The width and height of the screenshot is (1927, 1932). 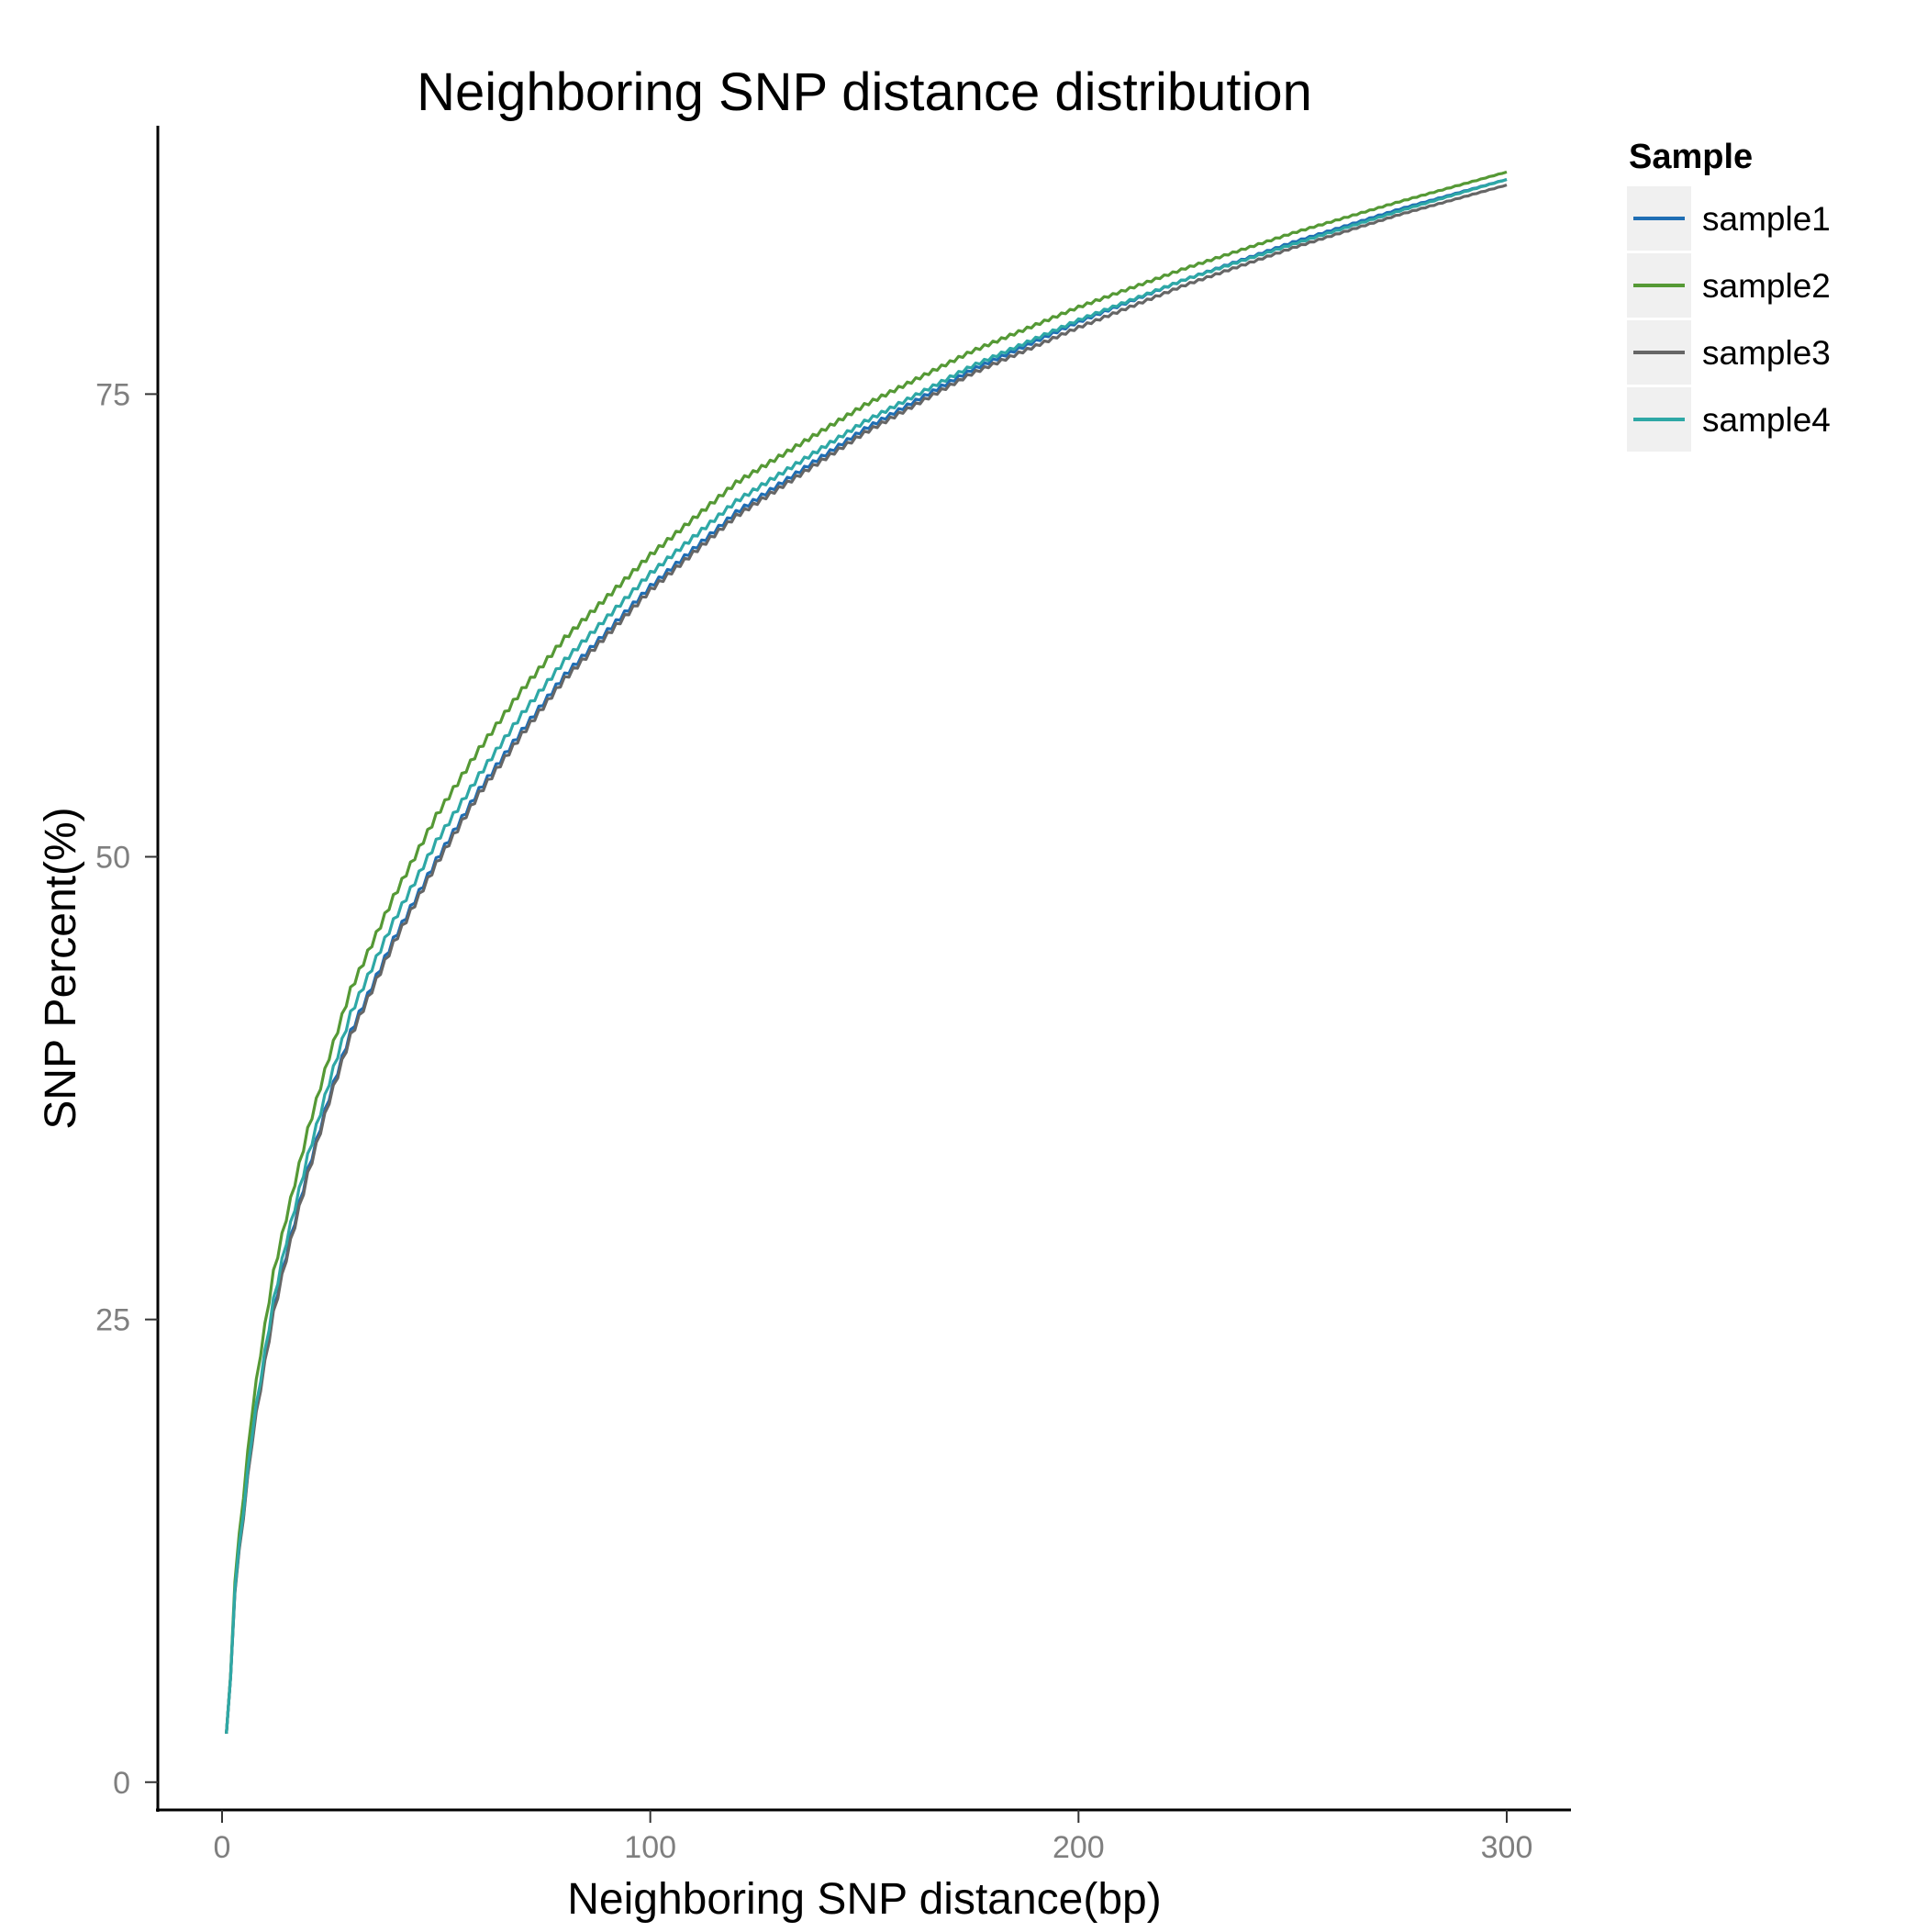 What do you see at coordinates (1766, 353) in the screenshot?
I see `legend-label-sample3: sample3` at bounding box center [1766, 353].